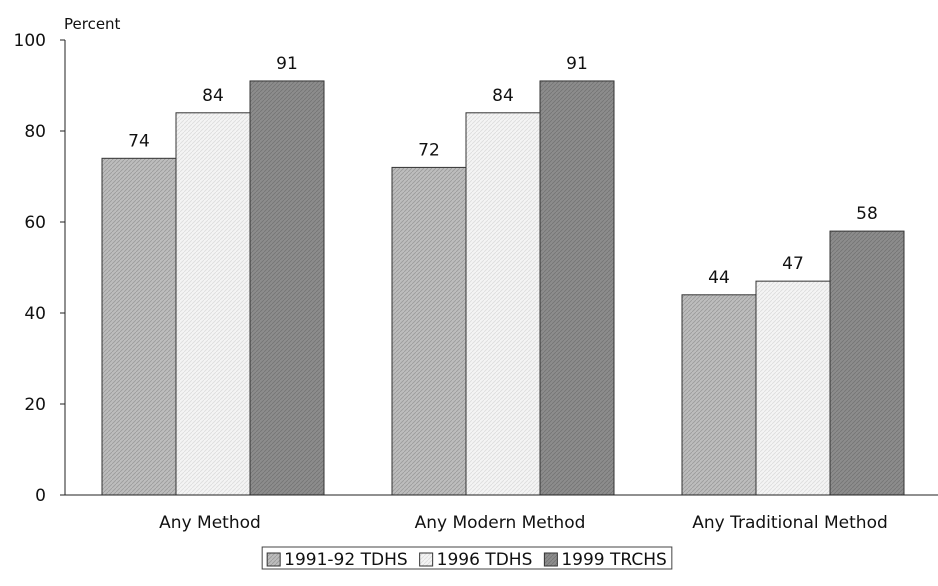 This screenshot has height=586, width=938. I want to click on legend-box, so click(467, 558).